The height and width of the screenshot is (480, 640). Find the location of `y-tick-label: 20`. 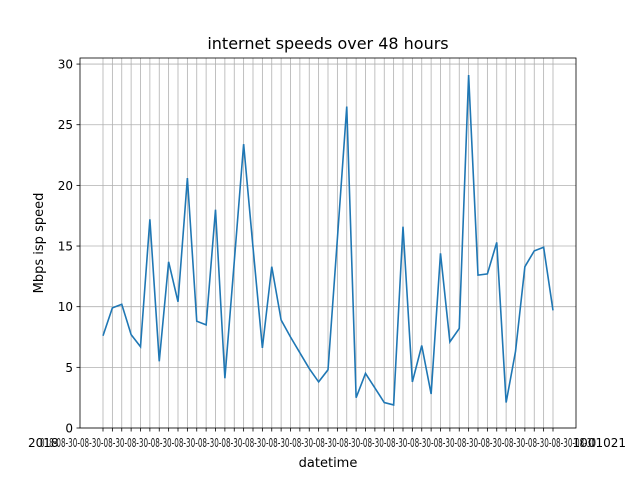

y-tick-label: 20 is located at coordinates (65, 186).